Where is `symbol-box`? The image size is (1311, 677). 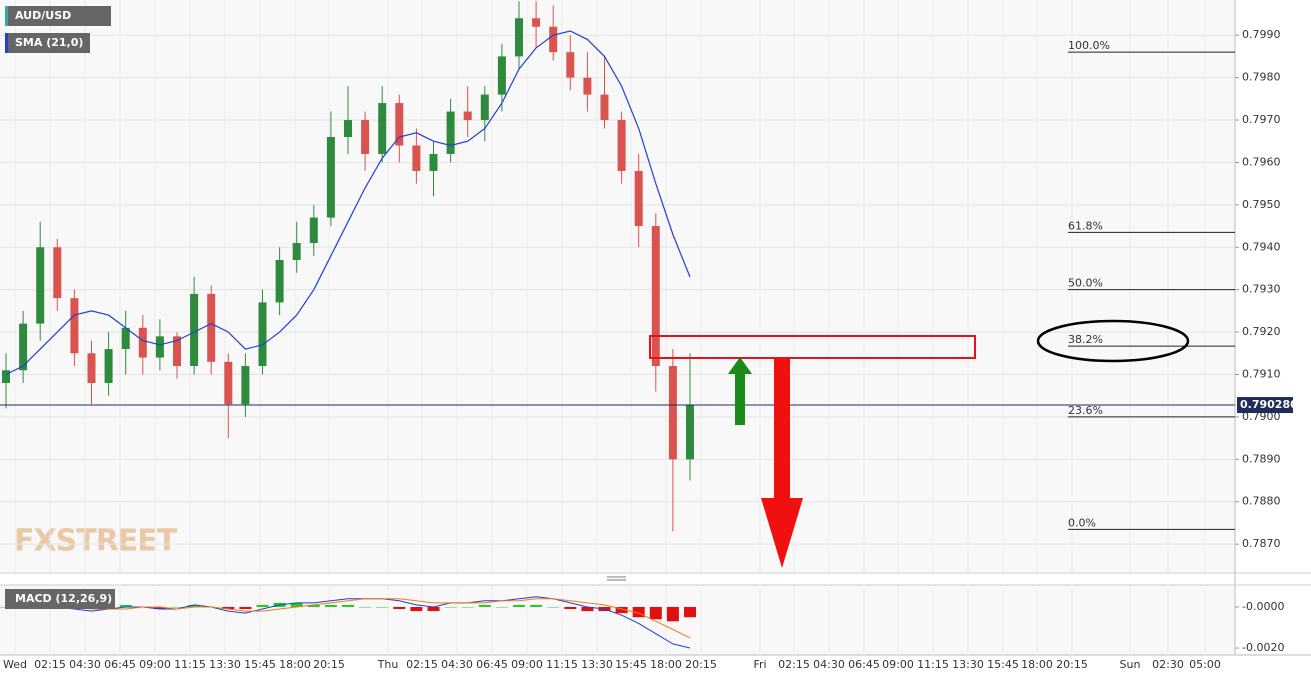 symbol-box is located at coordinates (58, 16).